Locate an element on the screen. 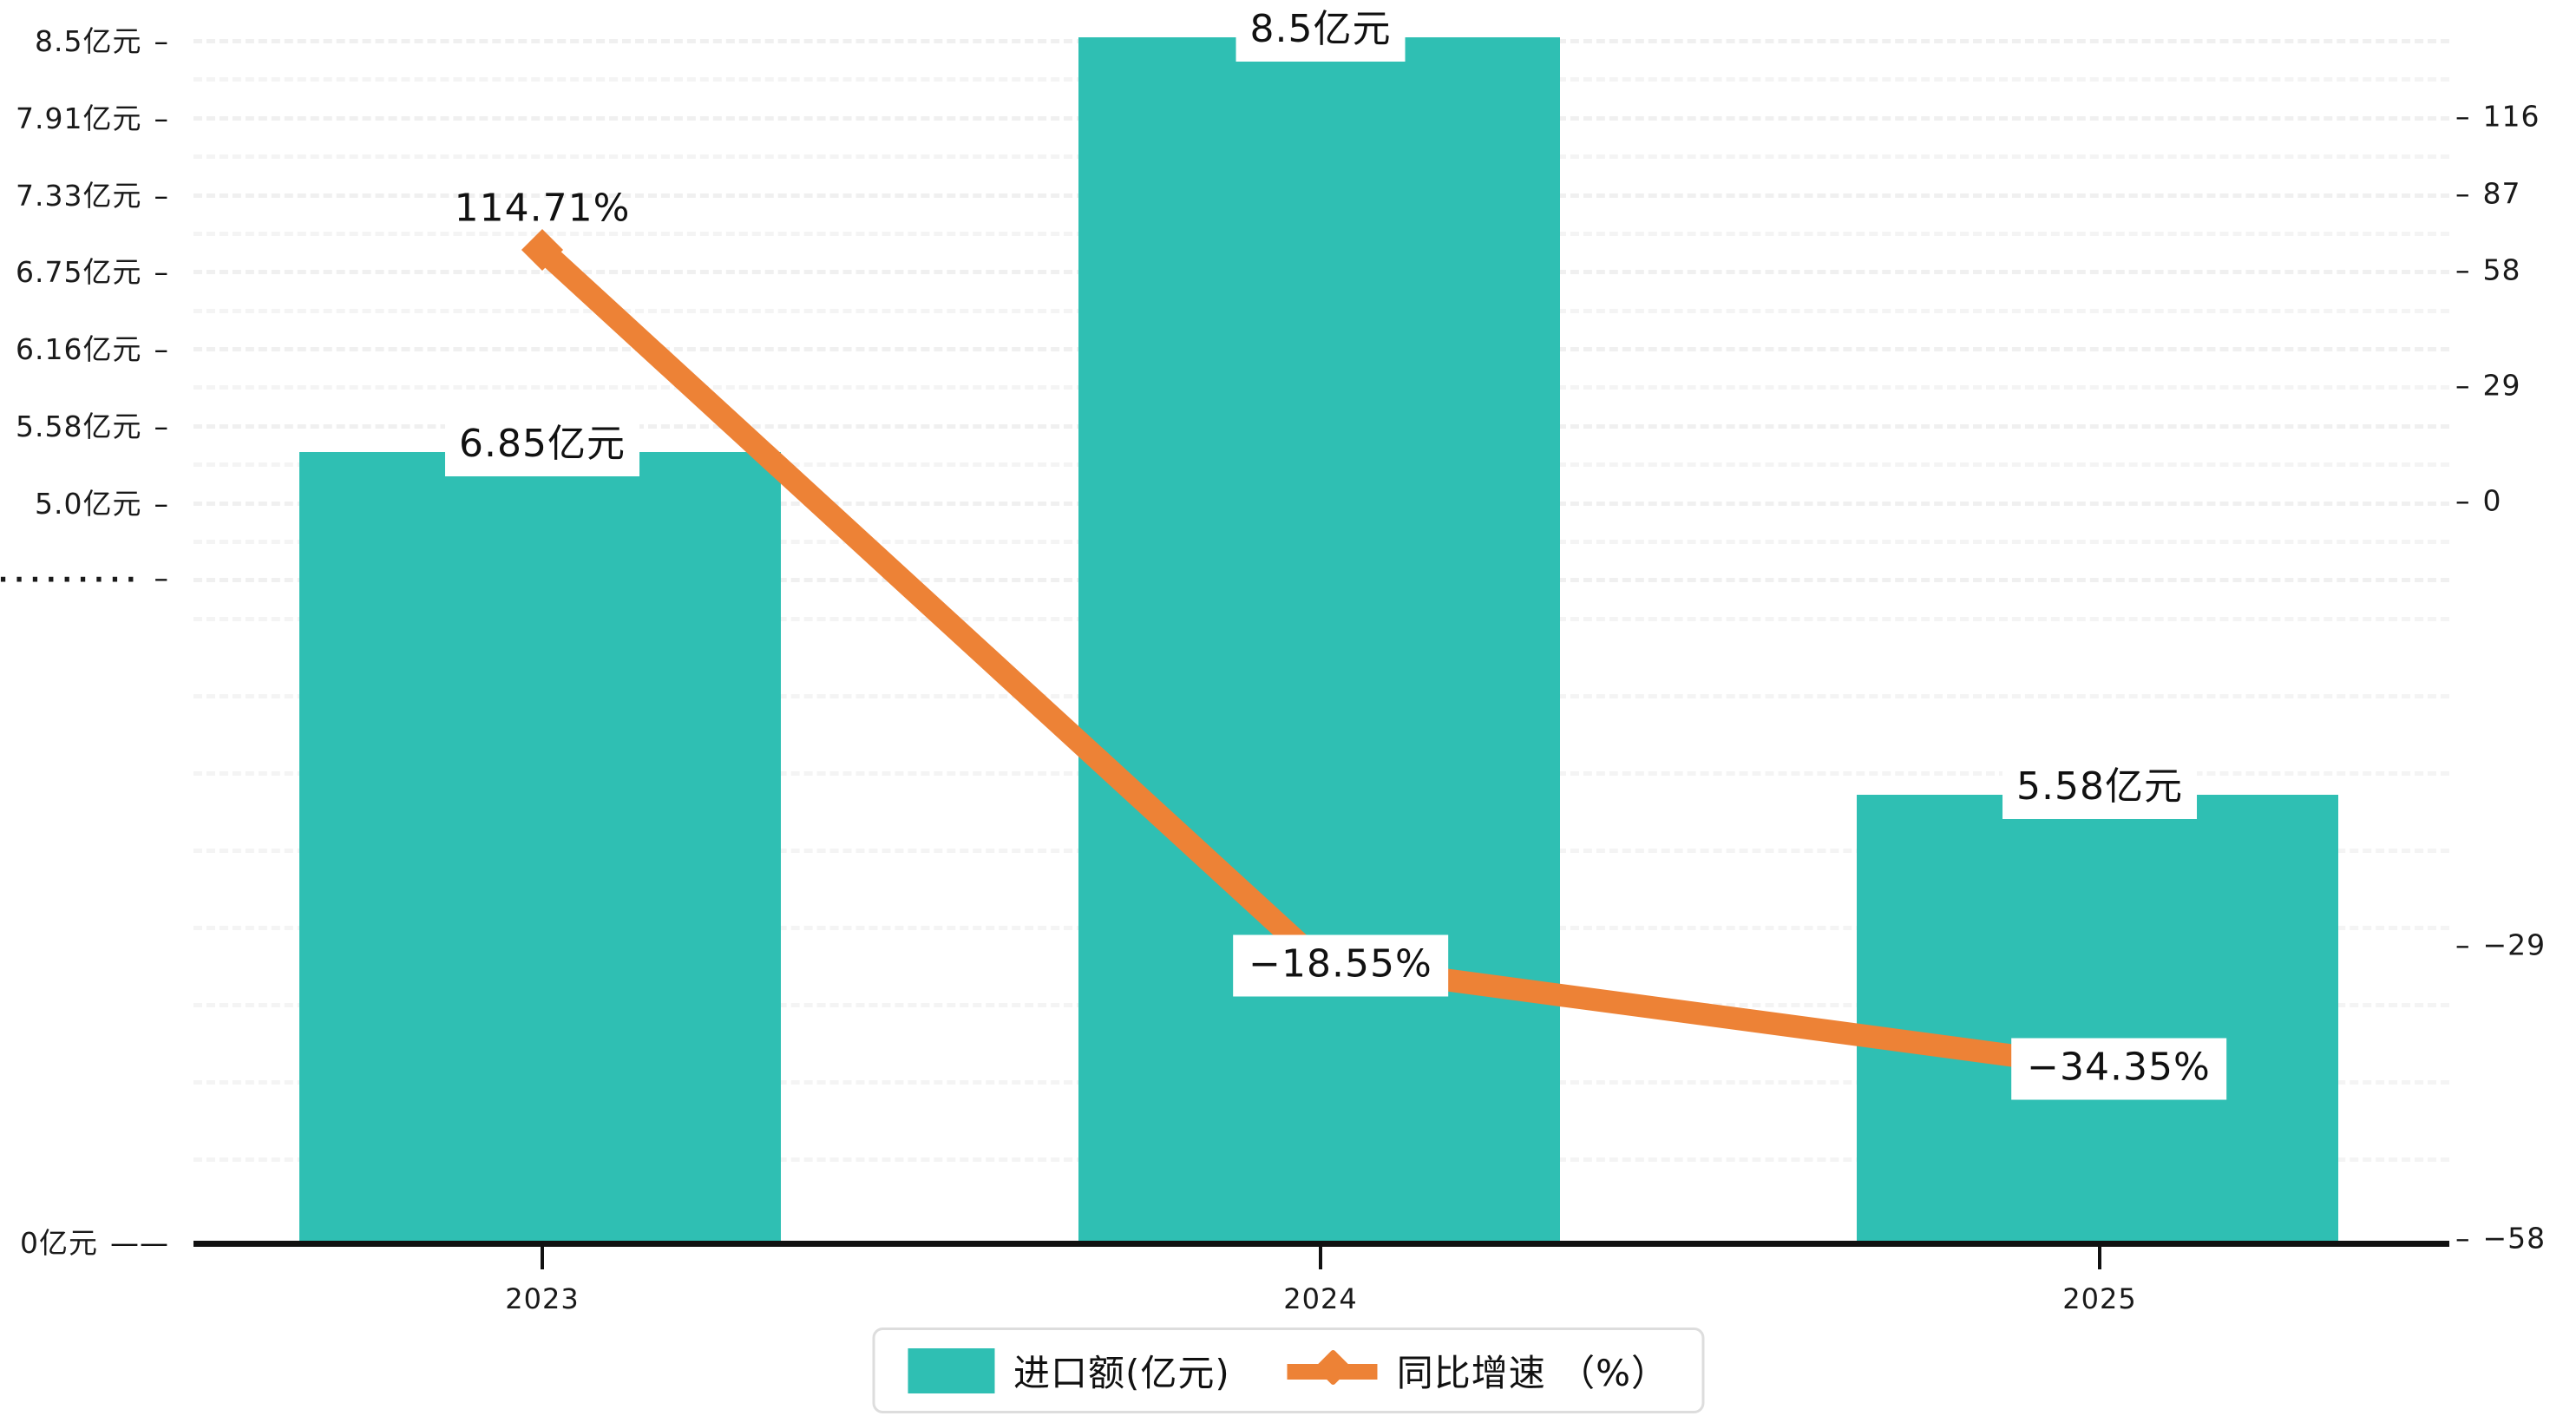 The width and height of the screenshot is (2576, 1416). y-axis-left-tick-label: 7.91亿元 is located at coordinates (79, 119).